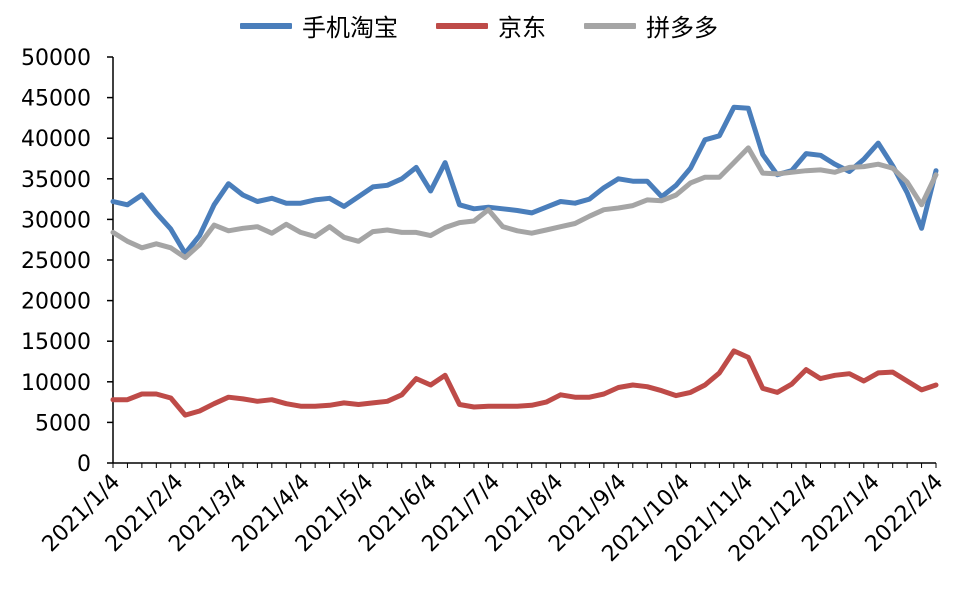 Image resolution: width=979 pixels, height=601 pixels. I want to click on legend-item-2: 拼多多, so click(651, 25).